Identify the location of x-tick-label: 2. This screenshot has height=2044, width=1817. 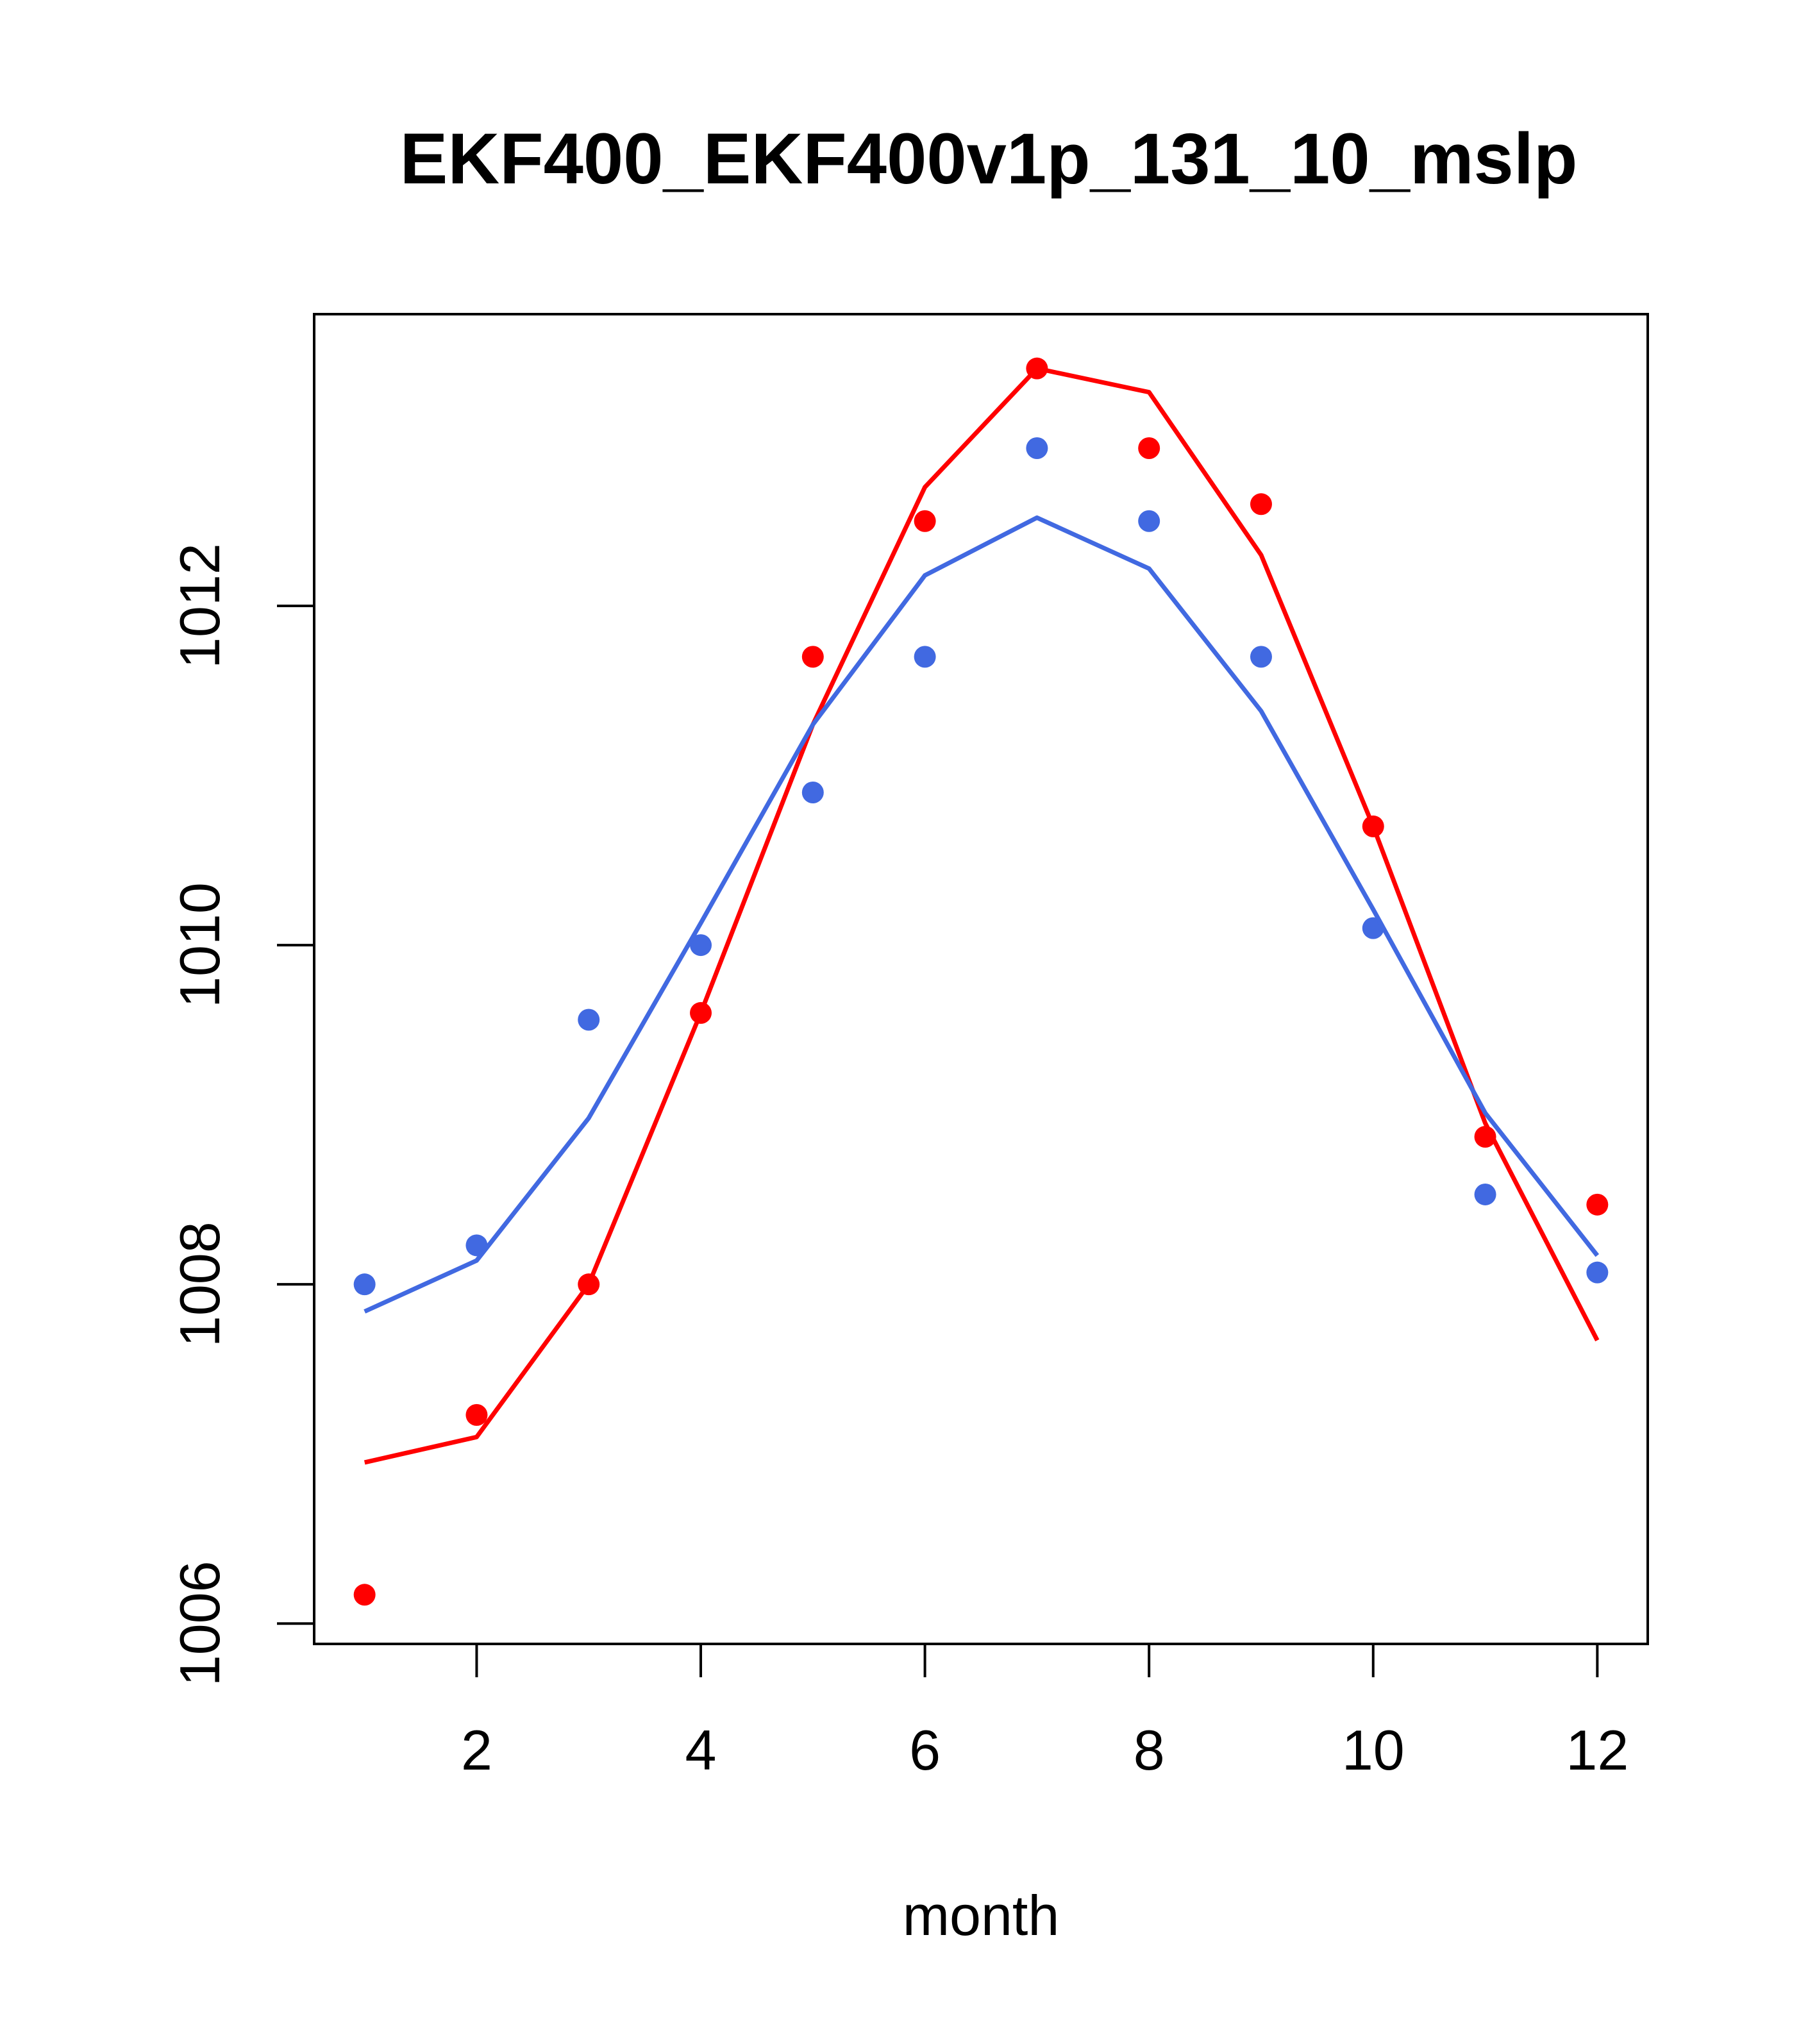
(476, 1750).